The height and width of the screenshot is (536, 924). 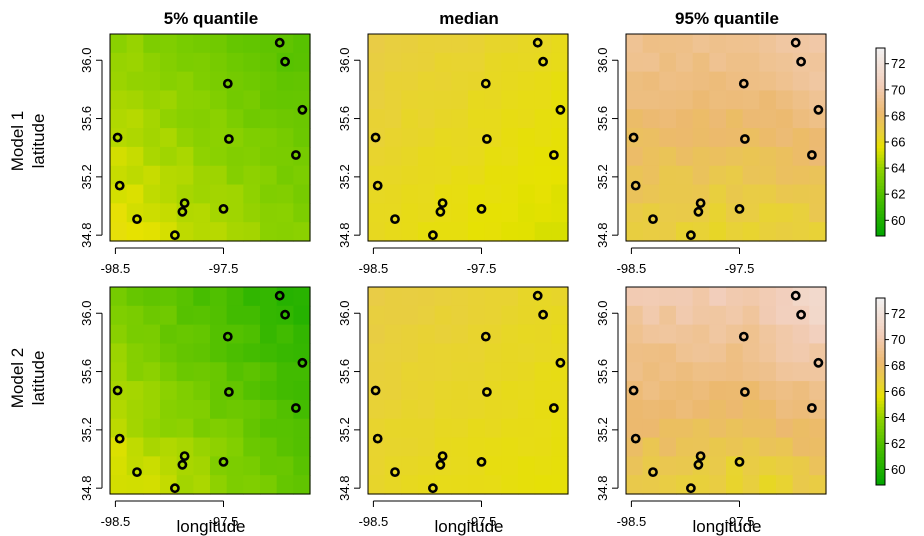 What do you see at coordinates (344, 371) in the screenshot?
I see `y-tick-label: 35.6` at bounding box center [344, 371].